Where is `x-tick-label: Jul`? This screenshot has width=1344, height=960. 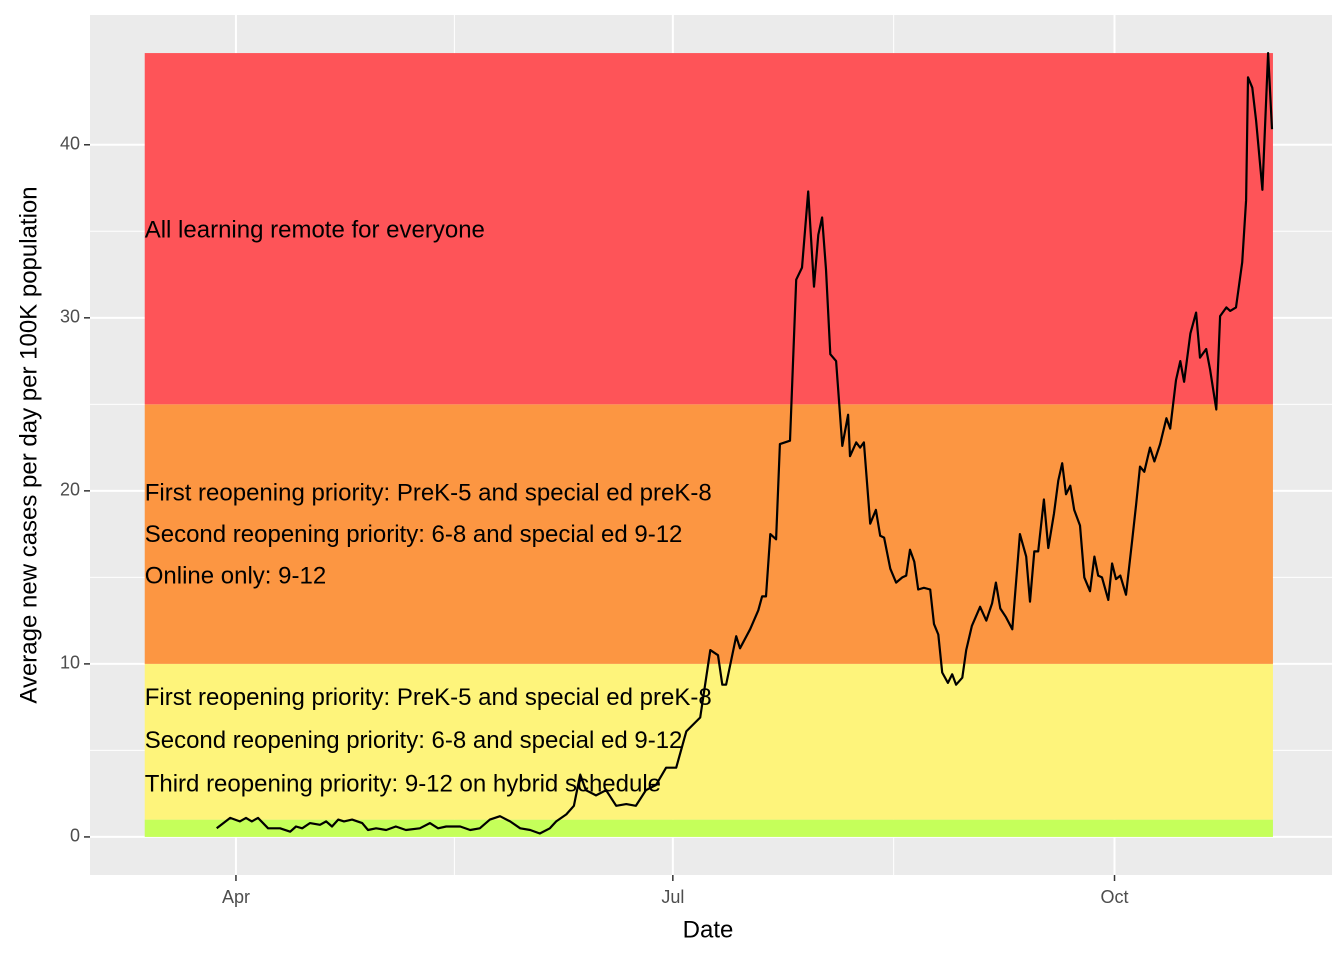 x-tick-label: Jul is located at coordinates (672, 897).